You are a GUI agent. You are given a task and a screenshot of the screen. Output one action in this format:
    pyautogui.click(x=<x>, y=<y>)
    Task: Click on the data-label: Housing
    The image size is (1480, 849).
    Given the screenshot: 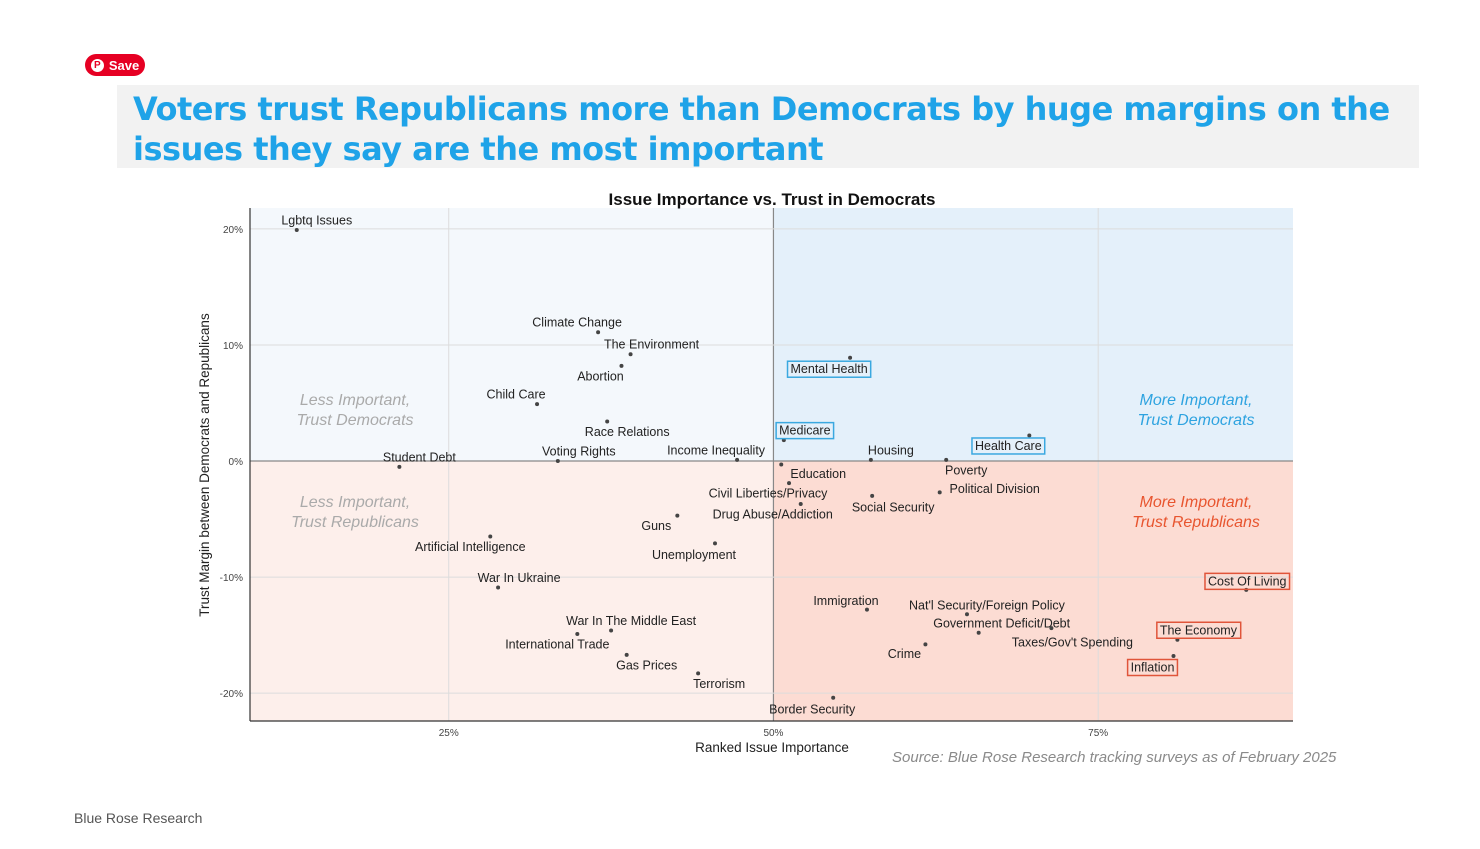 What is the action you would take?
    pyautogui.click(x=891, y=450)
    